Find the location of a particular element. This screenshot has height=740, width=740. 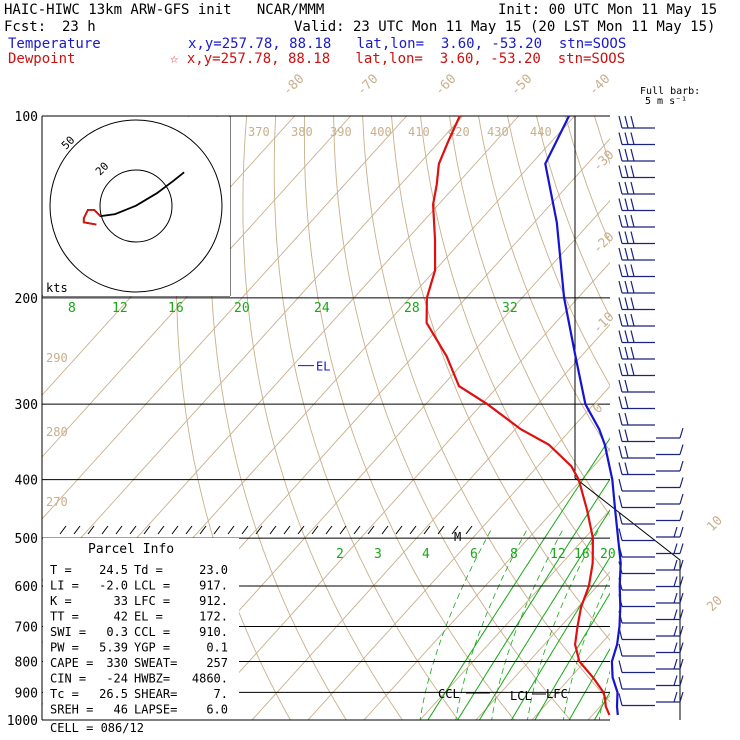

wind-barbs: Full barb:5 m s⁻¹ is located at coordinates (659, 396).